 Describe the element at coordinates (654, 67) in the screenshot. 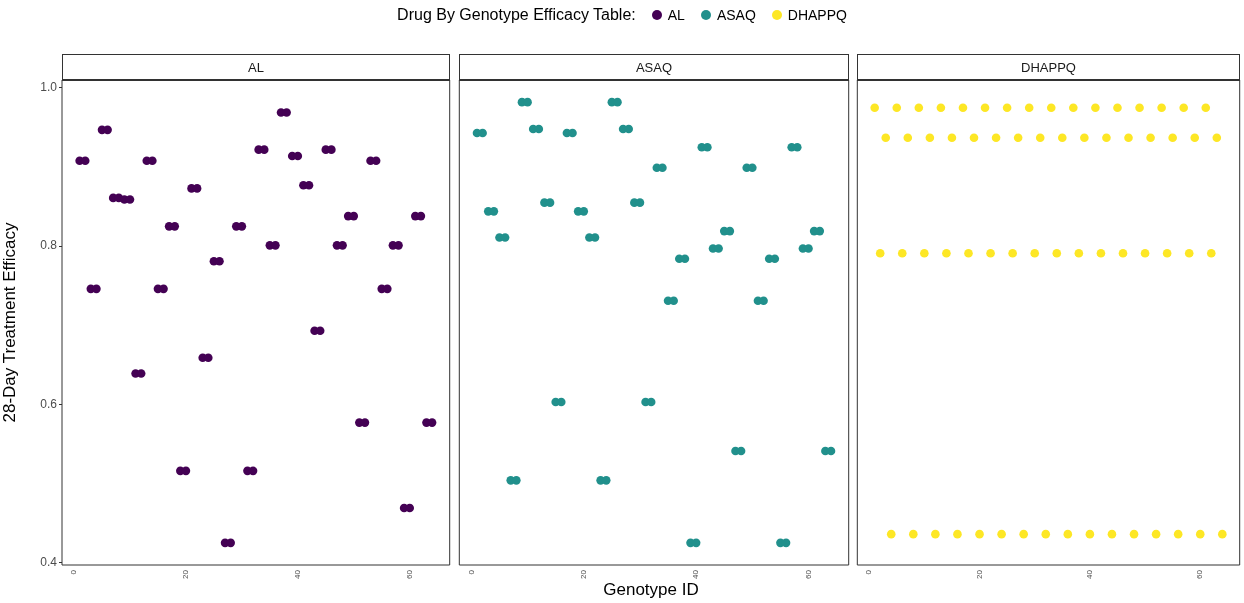

I see `chart-title: ASAQ` at that location.